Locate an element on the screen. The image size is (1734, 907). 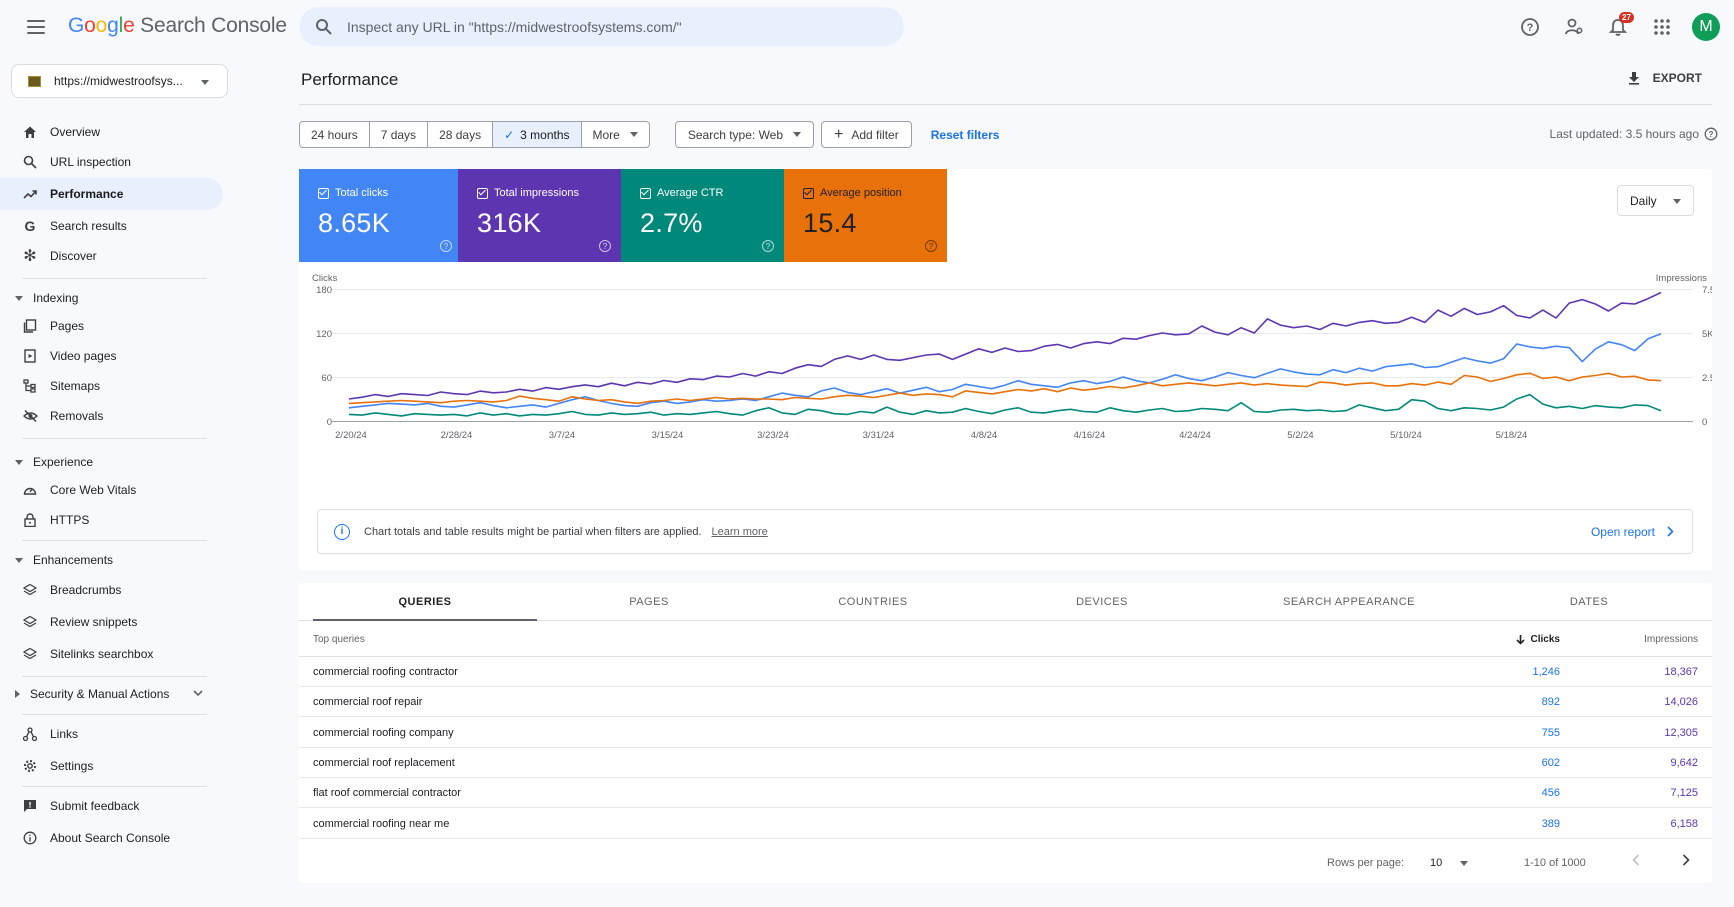
sidebar-item-url-inspection: URL inspection is located at coordinates (111, 162).